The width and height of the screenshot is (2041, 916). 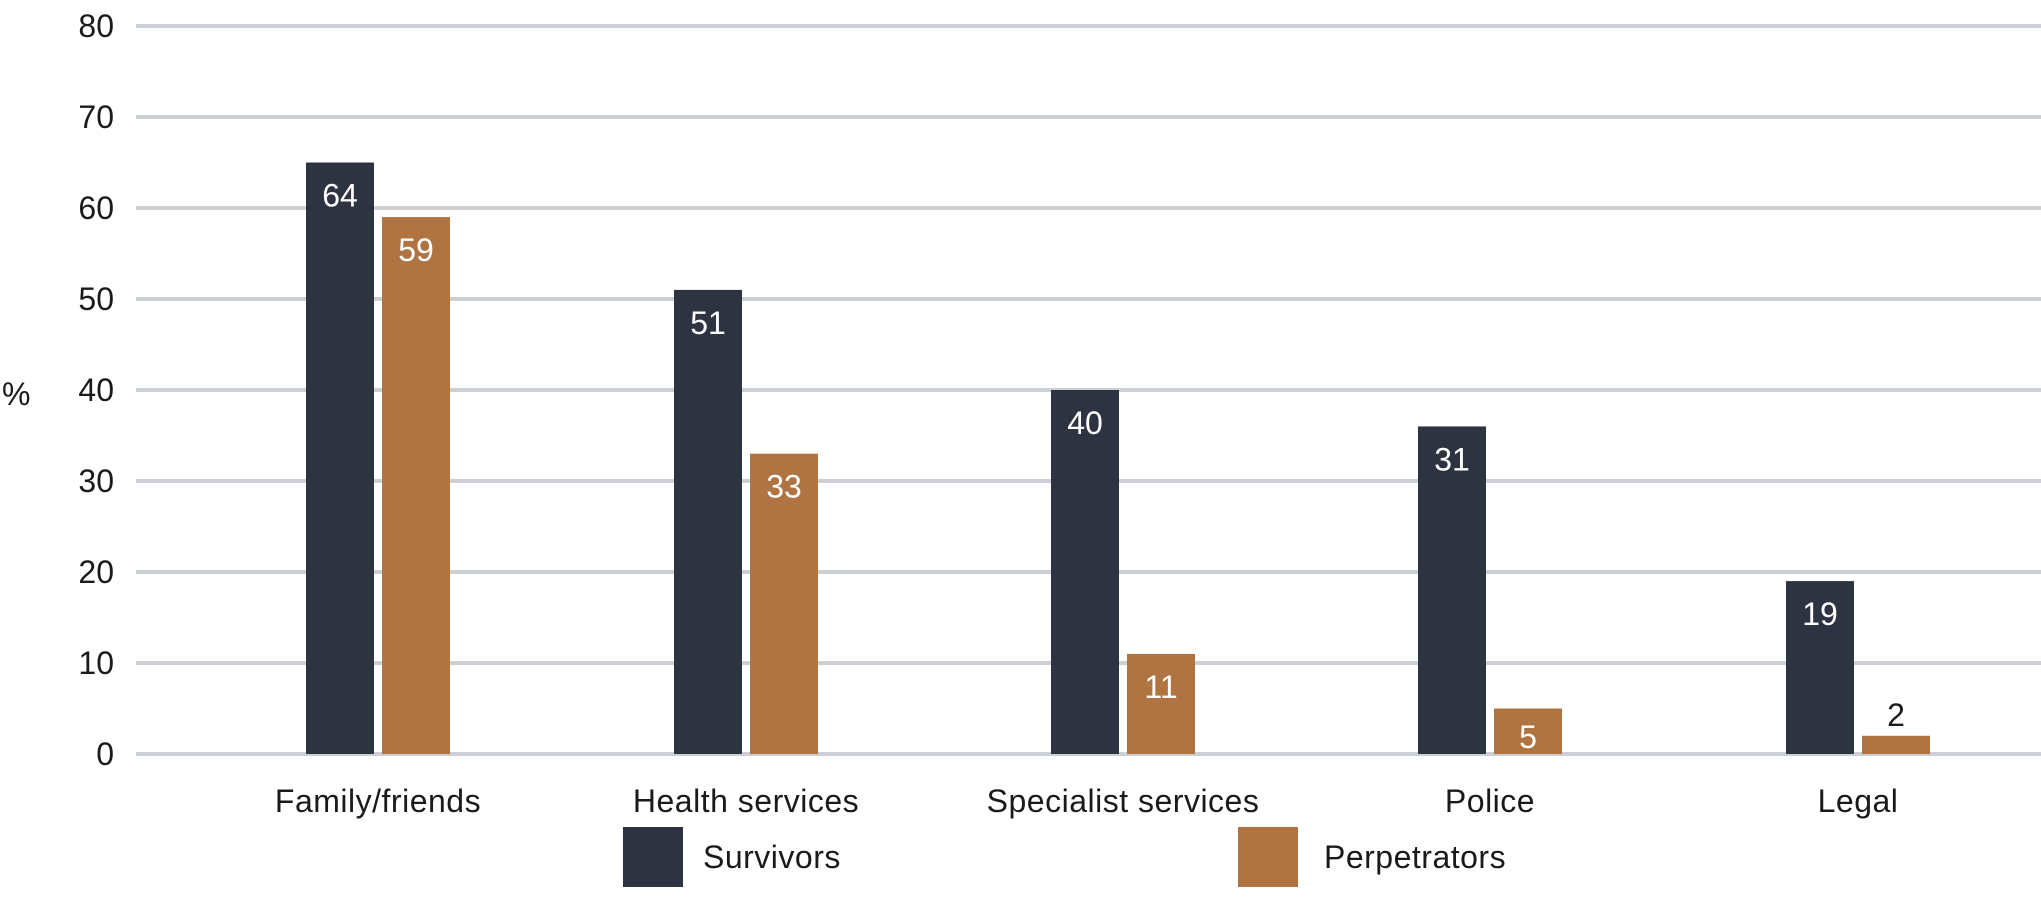 I want to click on data-label: 59, so click(x=416, y=250).